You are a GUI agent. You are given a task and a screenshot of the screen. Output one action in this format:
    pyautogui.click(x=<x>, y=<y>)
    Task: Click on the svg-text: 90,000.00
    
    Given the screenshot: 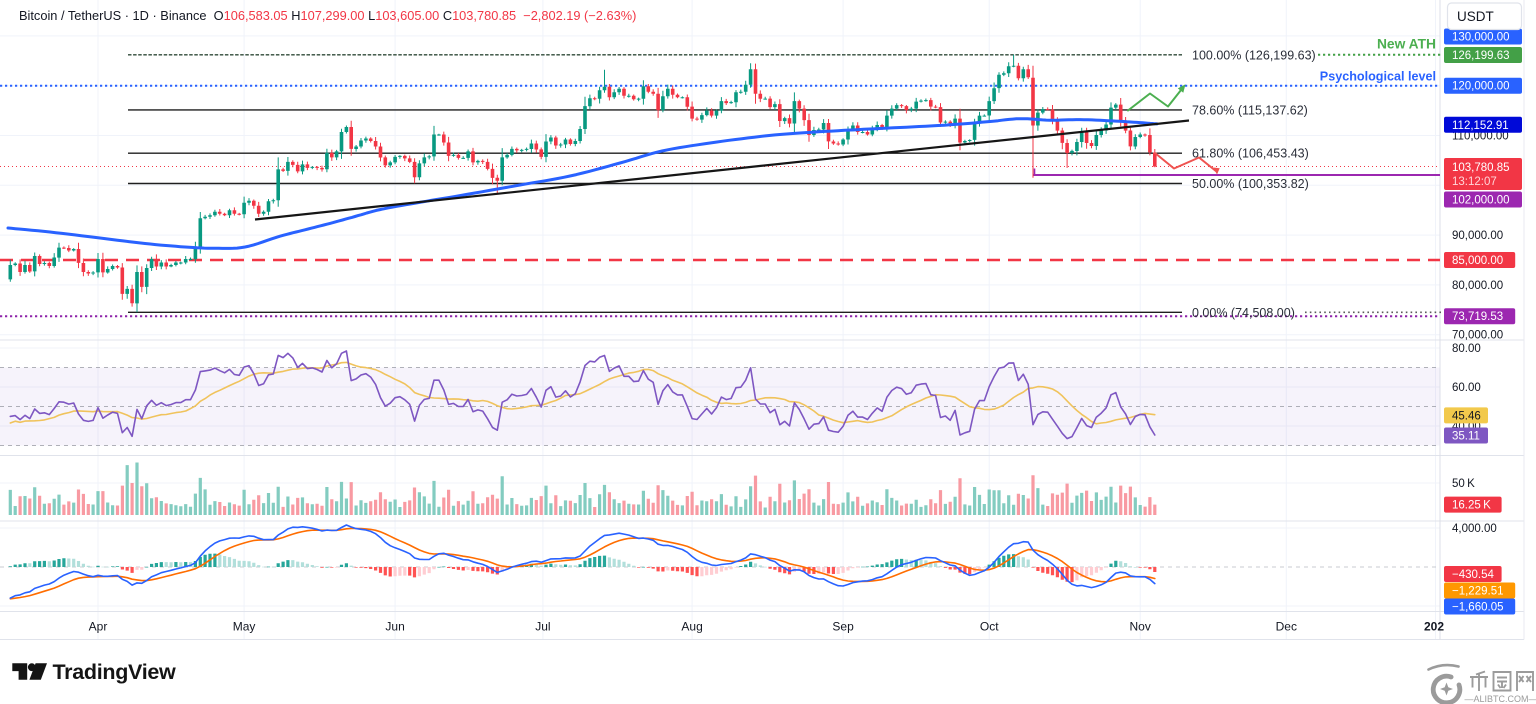 What is the action you would take?
    pyautogui.click(x=1477, y=236)
    